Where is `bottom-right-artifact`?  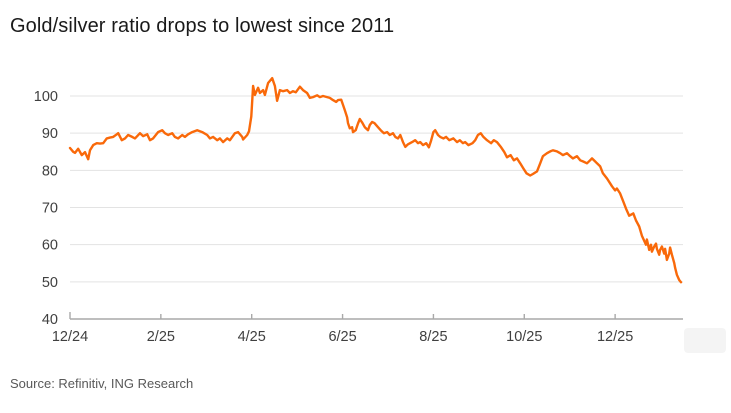
bottom-right-artifact is located at coordinates (705, 340).